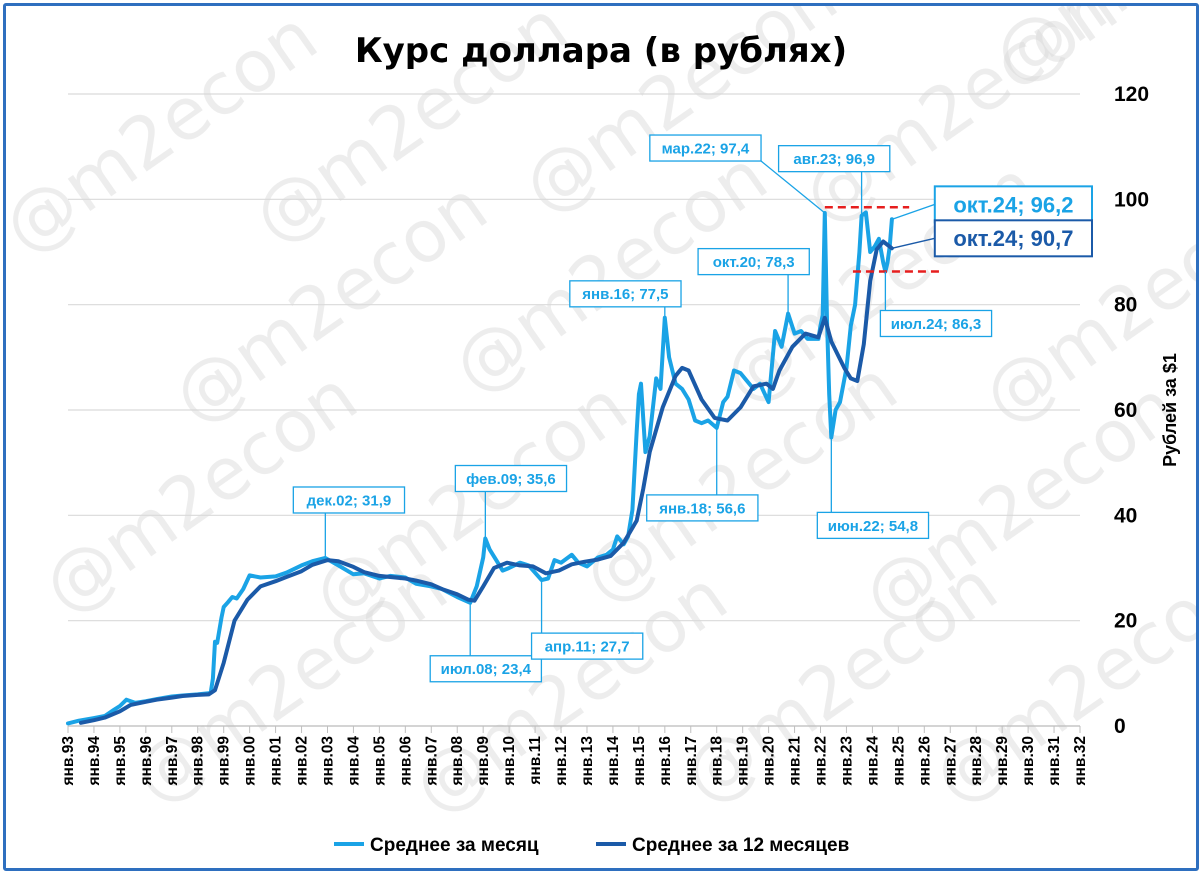  What do you see at coordinates (535, 760) in the screenshot?
I see `x-tick-label: янв.11` at bounding box center [535, 760].